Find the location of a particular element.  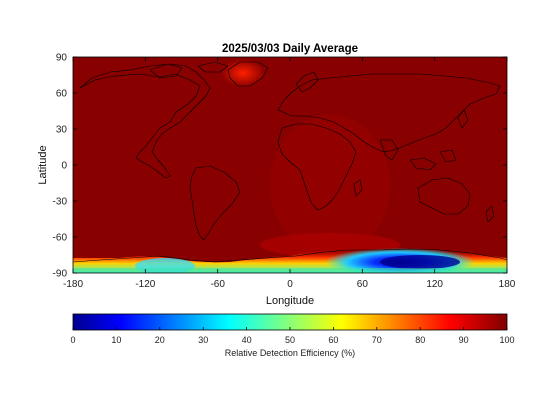

colorbar-tick-label: 70 is located at coordinates (377, 340).